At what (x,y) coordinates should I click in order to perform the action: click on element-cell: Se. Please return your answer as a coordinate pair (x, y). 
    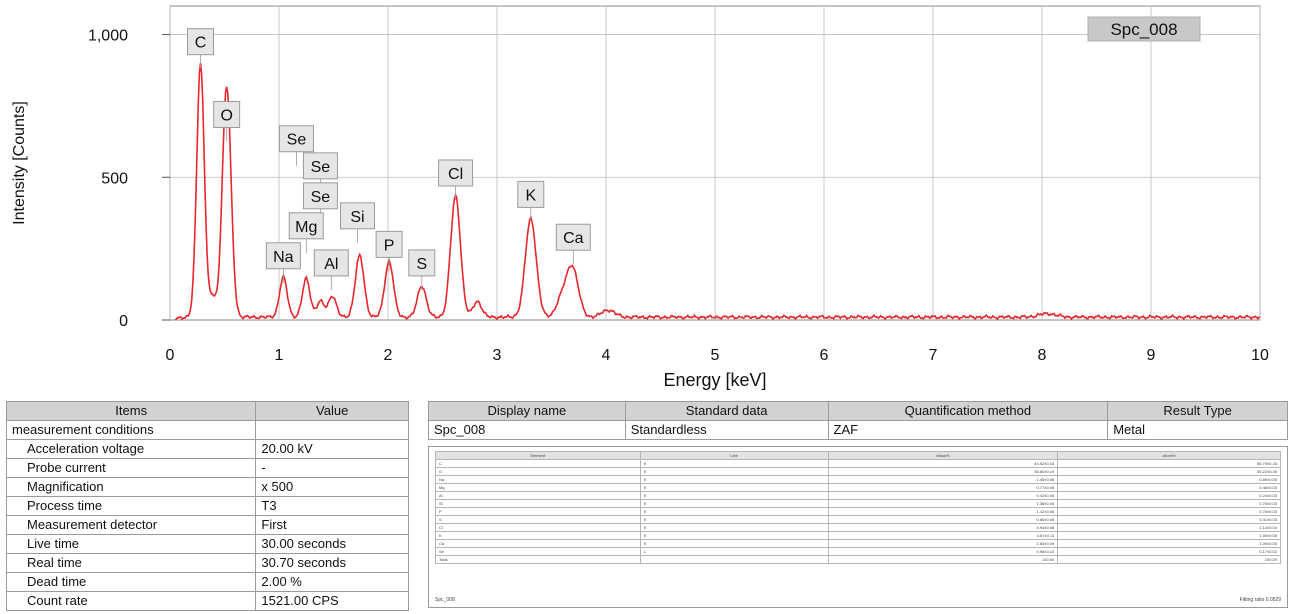
    Looking at the image, I should click on (538, 551).